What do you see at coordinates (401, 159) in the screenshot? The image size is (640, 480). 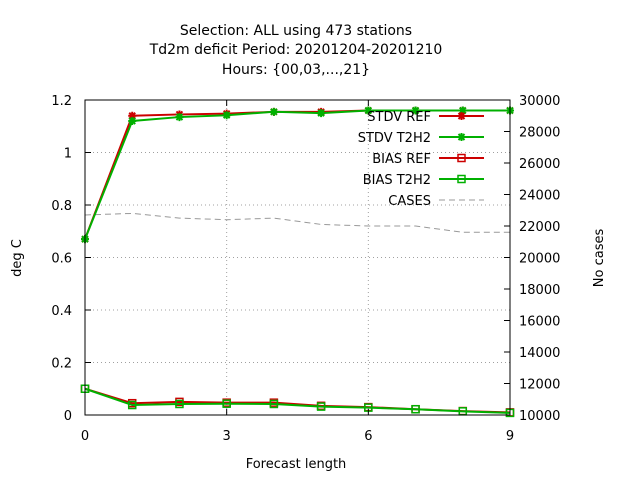 I see `legend-label: BIAS REF` at bounding box center [401, 159].